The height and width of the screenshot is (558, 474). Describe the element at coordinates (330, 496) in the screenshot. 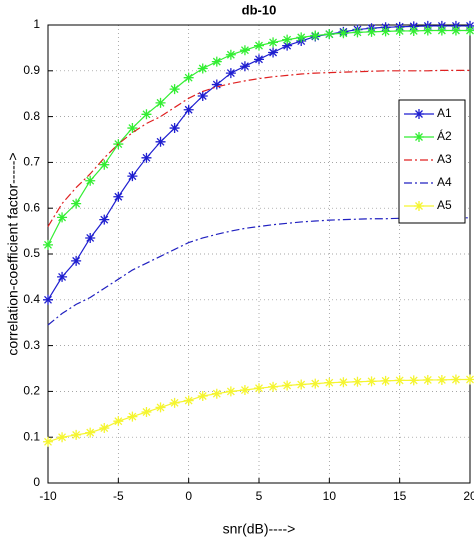

I see `x-tick-label: 10` at that location.